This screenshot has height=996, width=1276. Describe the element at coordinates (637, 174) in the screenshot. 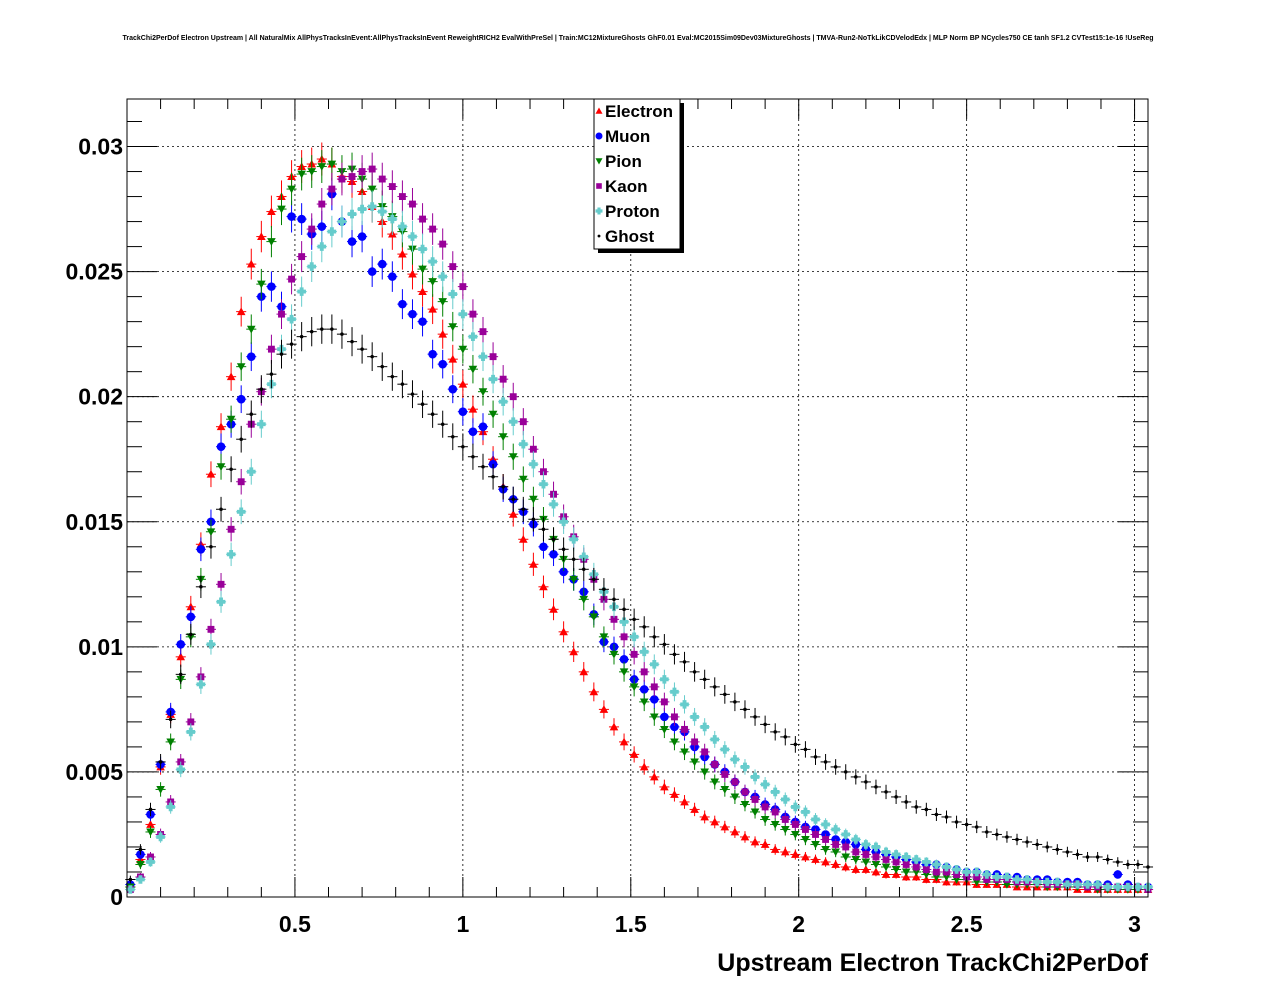

I see `legend-box` at that location.